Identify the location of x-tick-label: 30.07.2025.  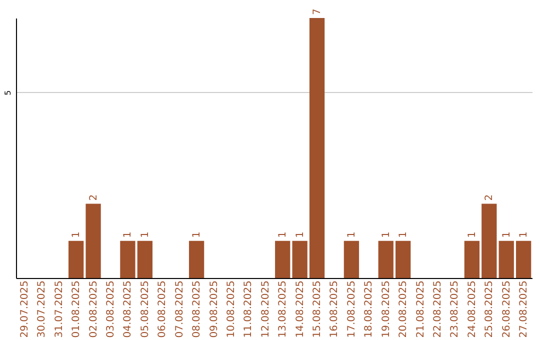
(42, 309).